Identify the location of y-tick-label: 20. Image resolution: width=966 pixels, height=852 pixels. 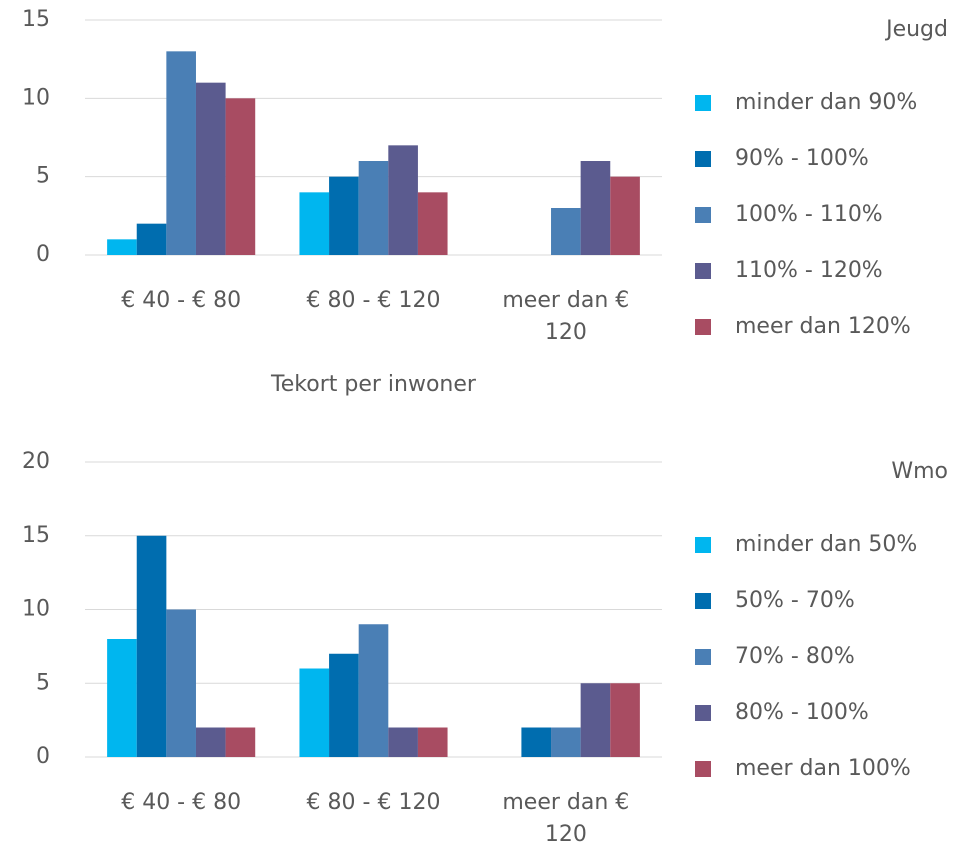
(36, 461).